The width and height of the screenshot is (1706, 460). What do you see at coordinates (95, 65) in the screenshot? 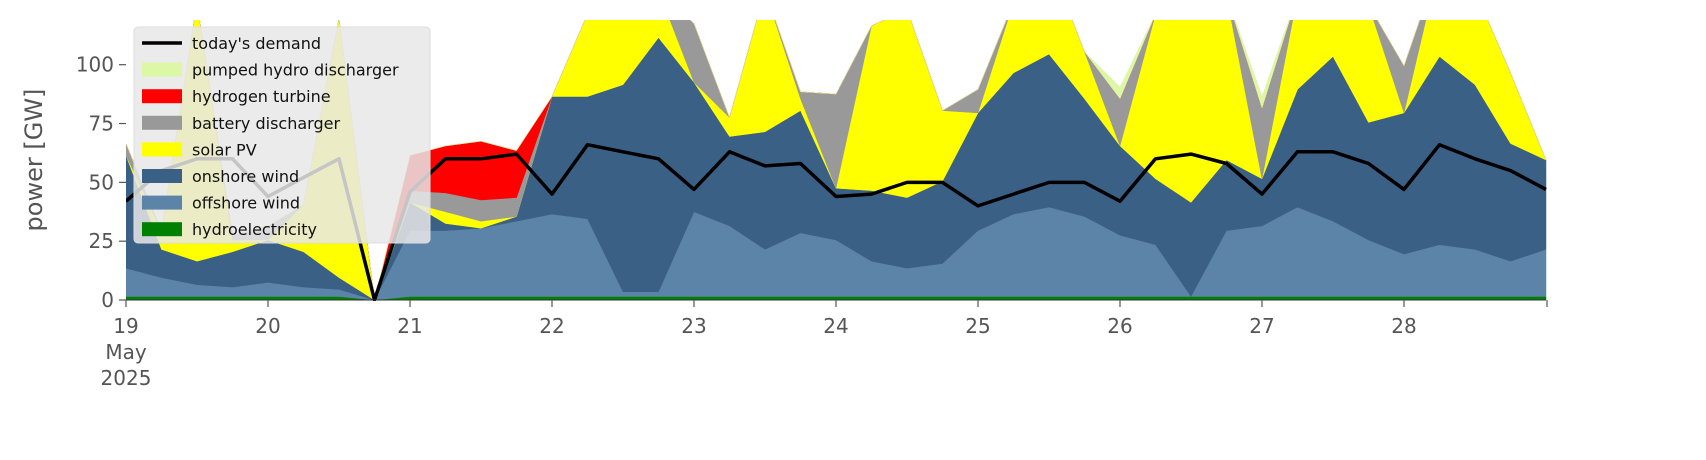
I see `y-tick-label: 100` at bounding box center [95, 65].